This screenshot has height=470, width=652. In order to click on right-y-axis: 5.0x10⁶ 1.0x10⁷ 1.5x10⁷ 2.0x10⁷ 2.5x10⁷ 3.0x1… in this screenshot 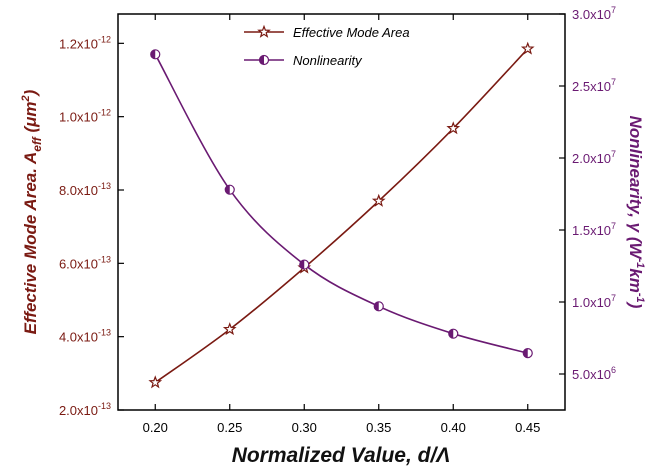, I will do `click(587, 193)`.